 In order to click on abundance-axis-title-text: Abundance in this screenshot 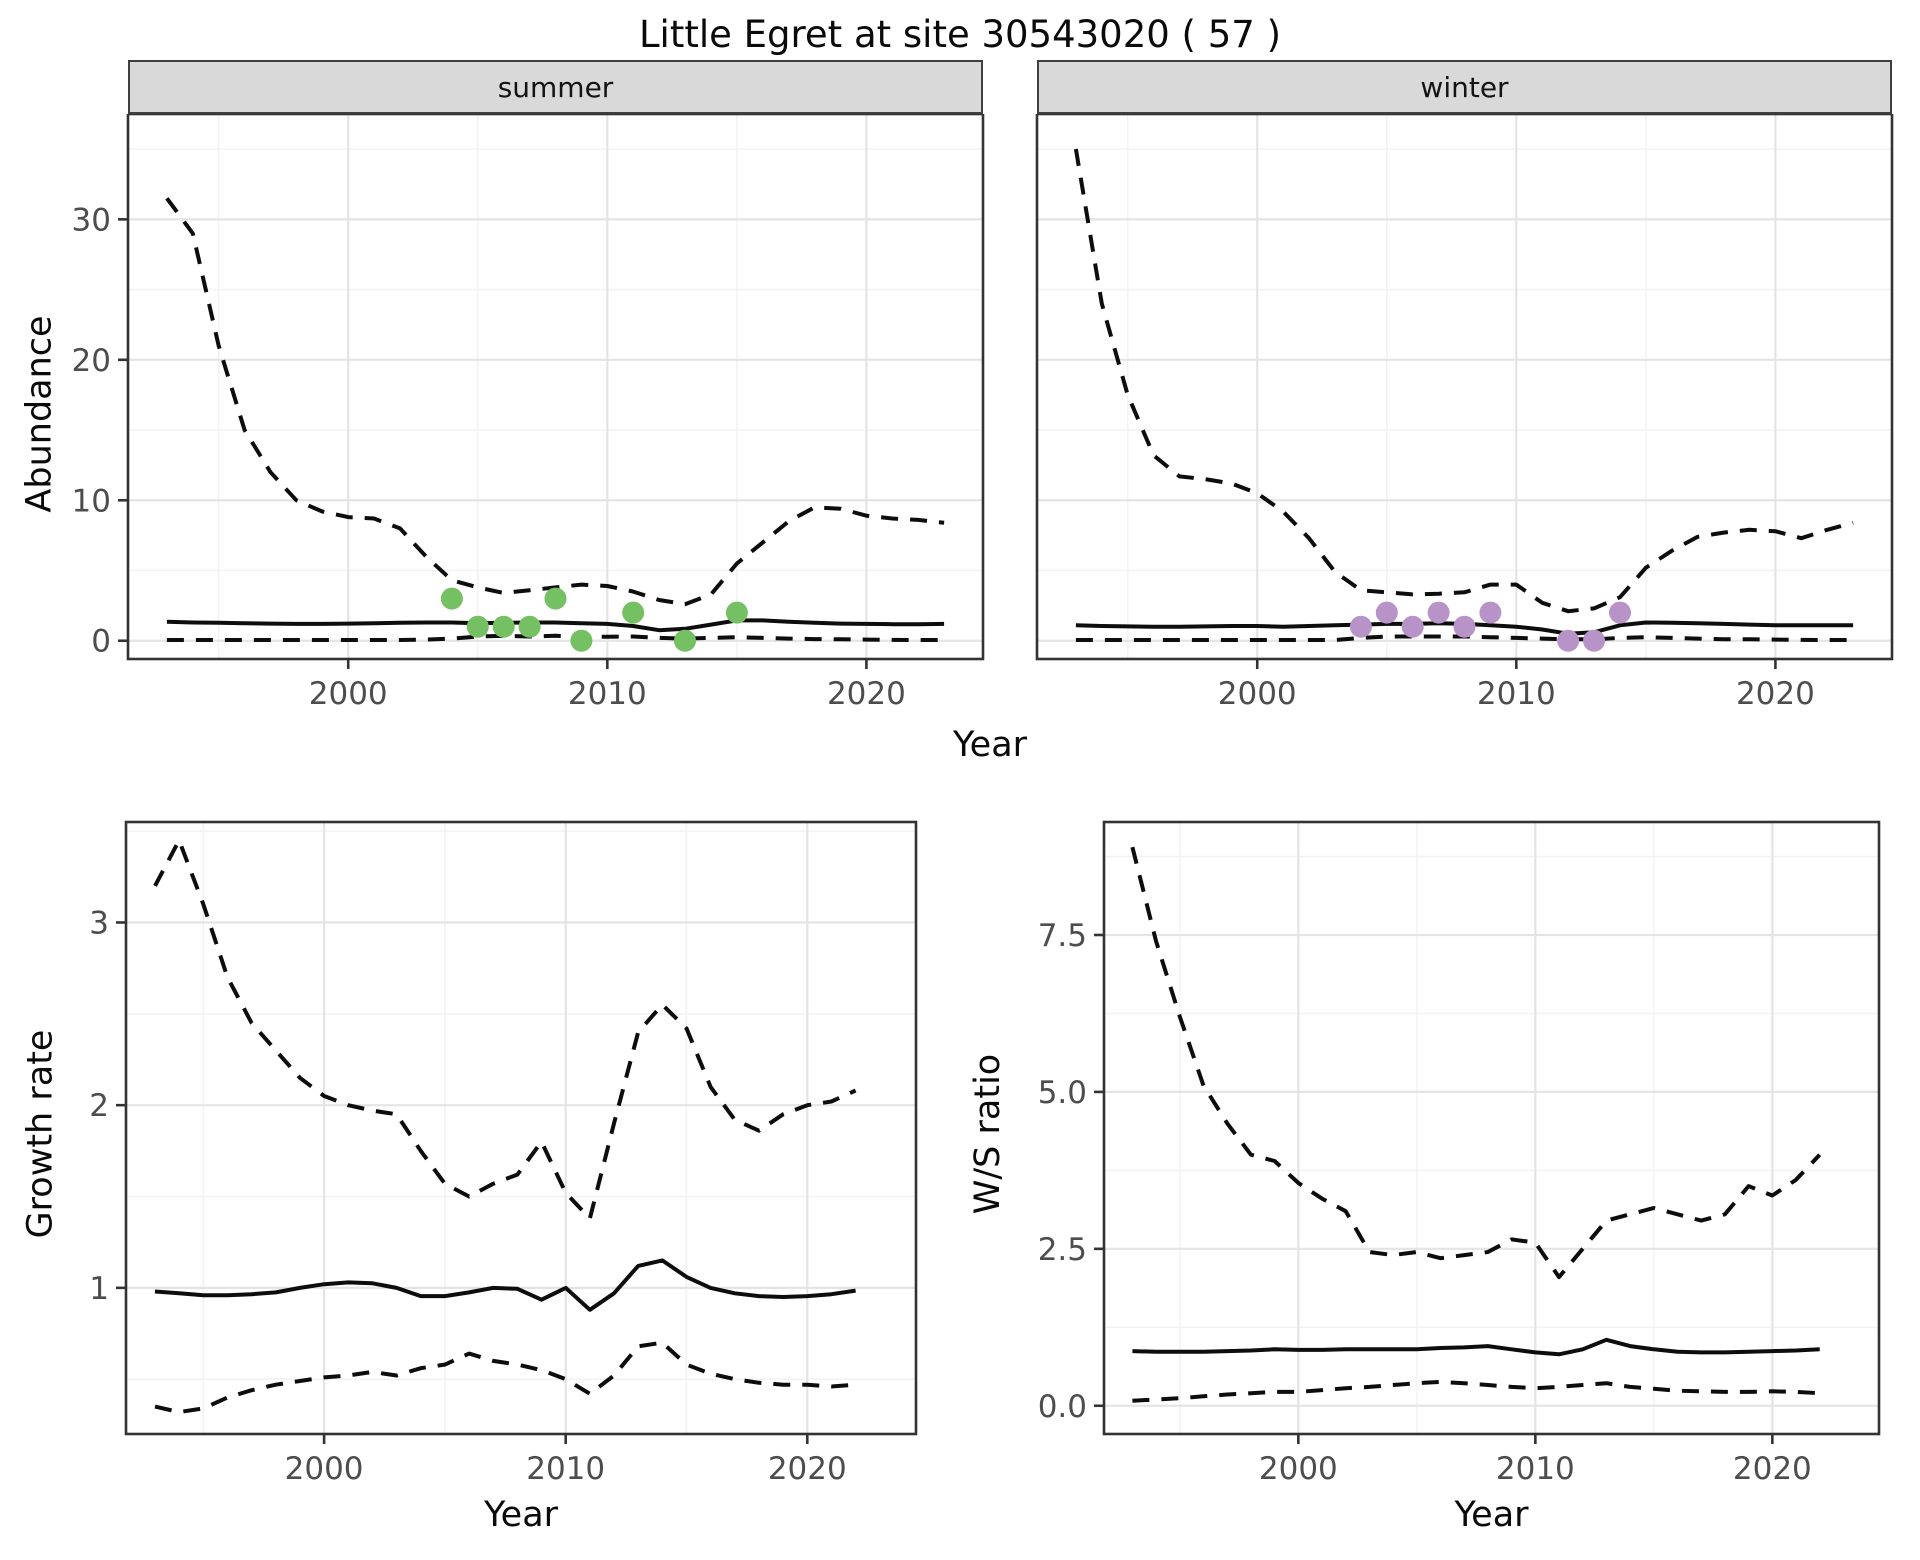, I will do `click(40, 414)`.